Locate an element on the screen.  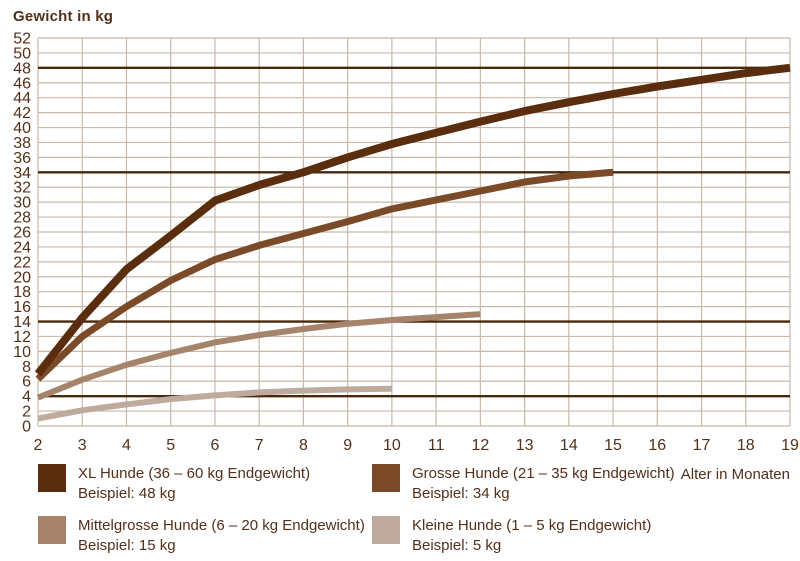
series-curve-mittelgrosse-hunde is located at coordinates (258, 356).